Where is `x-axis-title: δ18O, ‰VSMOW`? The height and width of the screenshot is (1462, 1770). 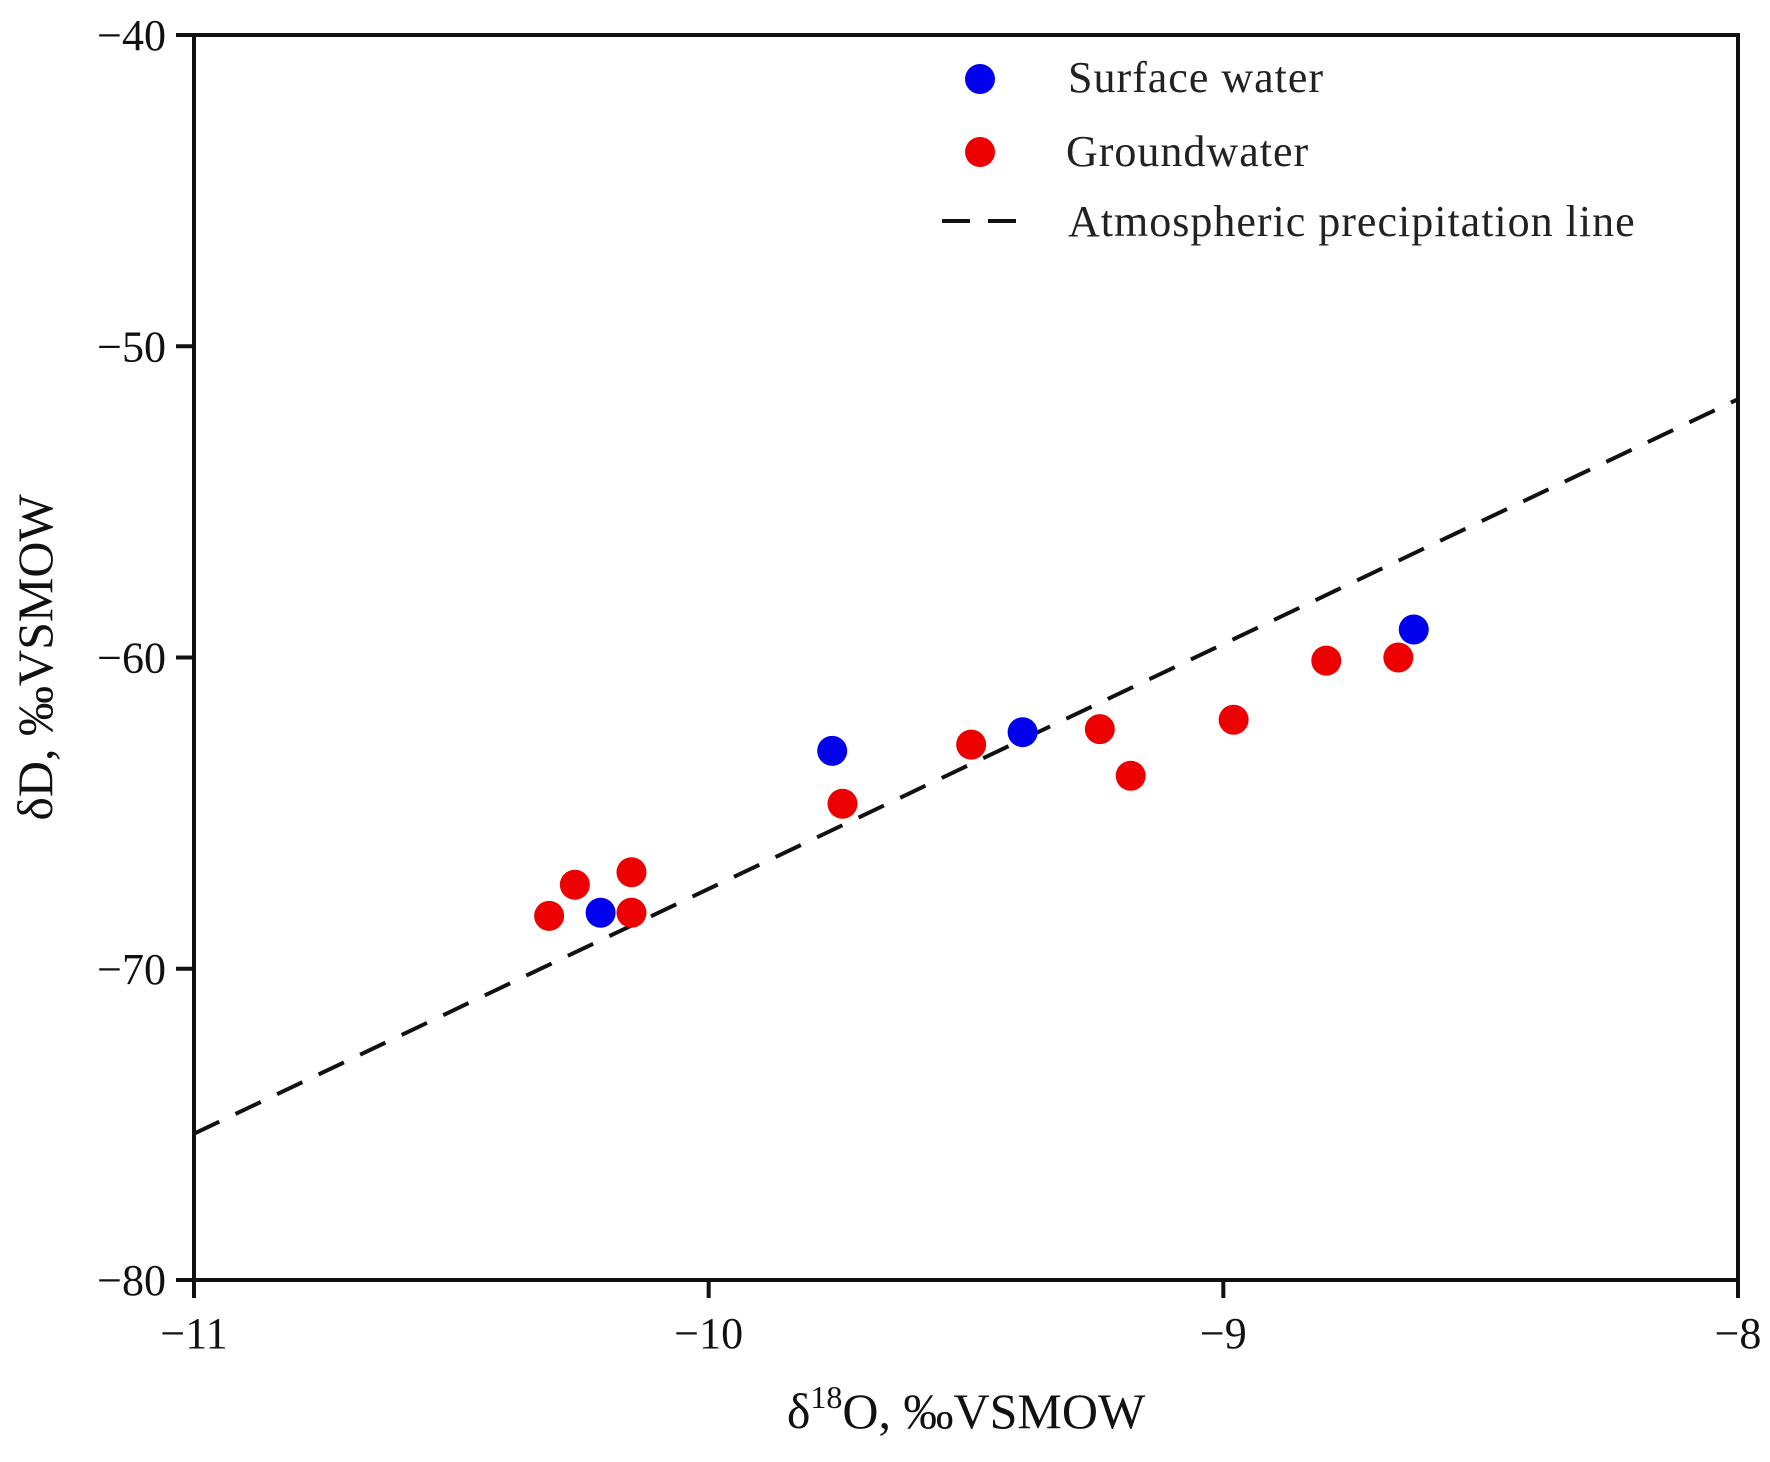 x-axis-title: δ18O, ‰VSMOW is located at coordinates (966, 1409).